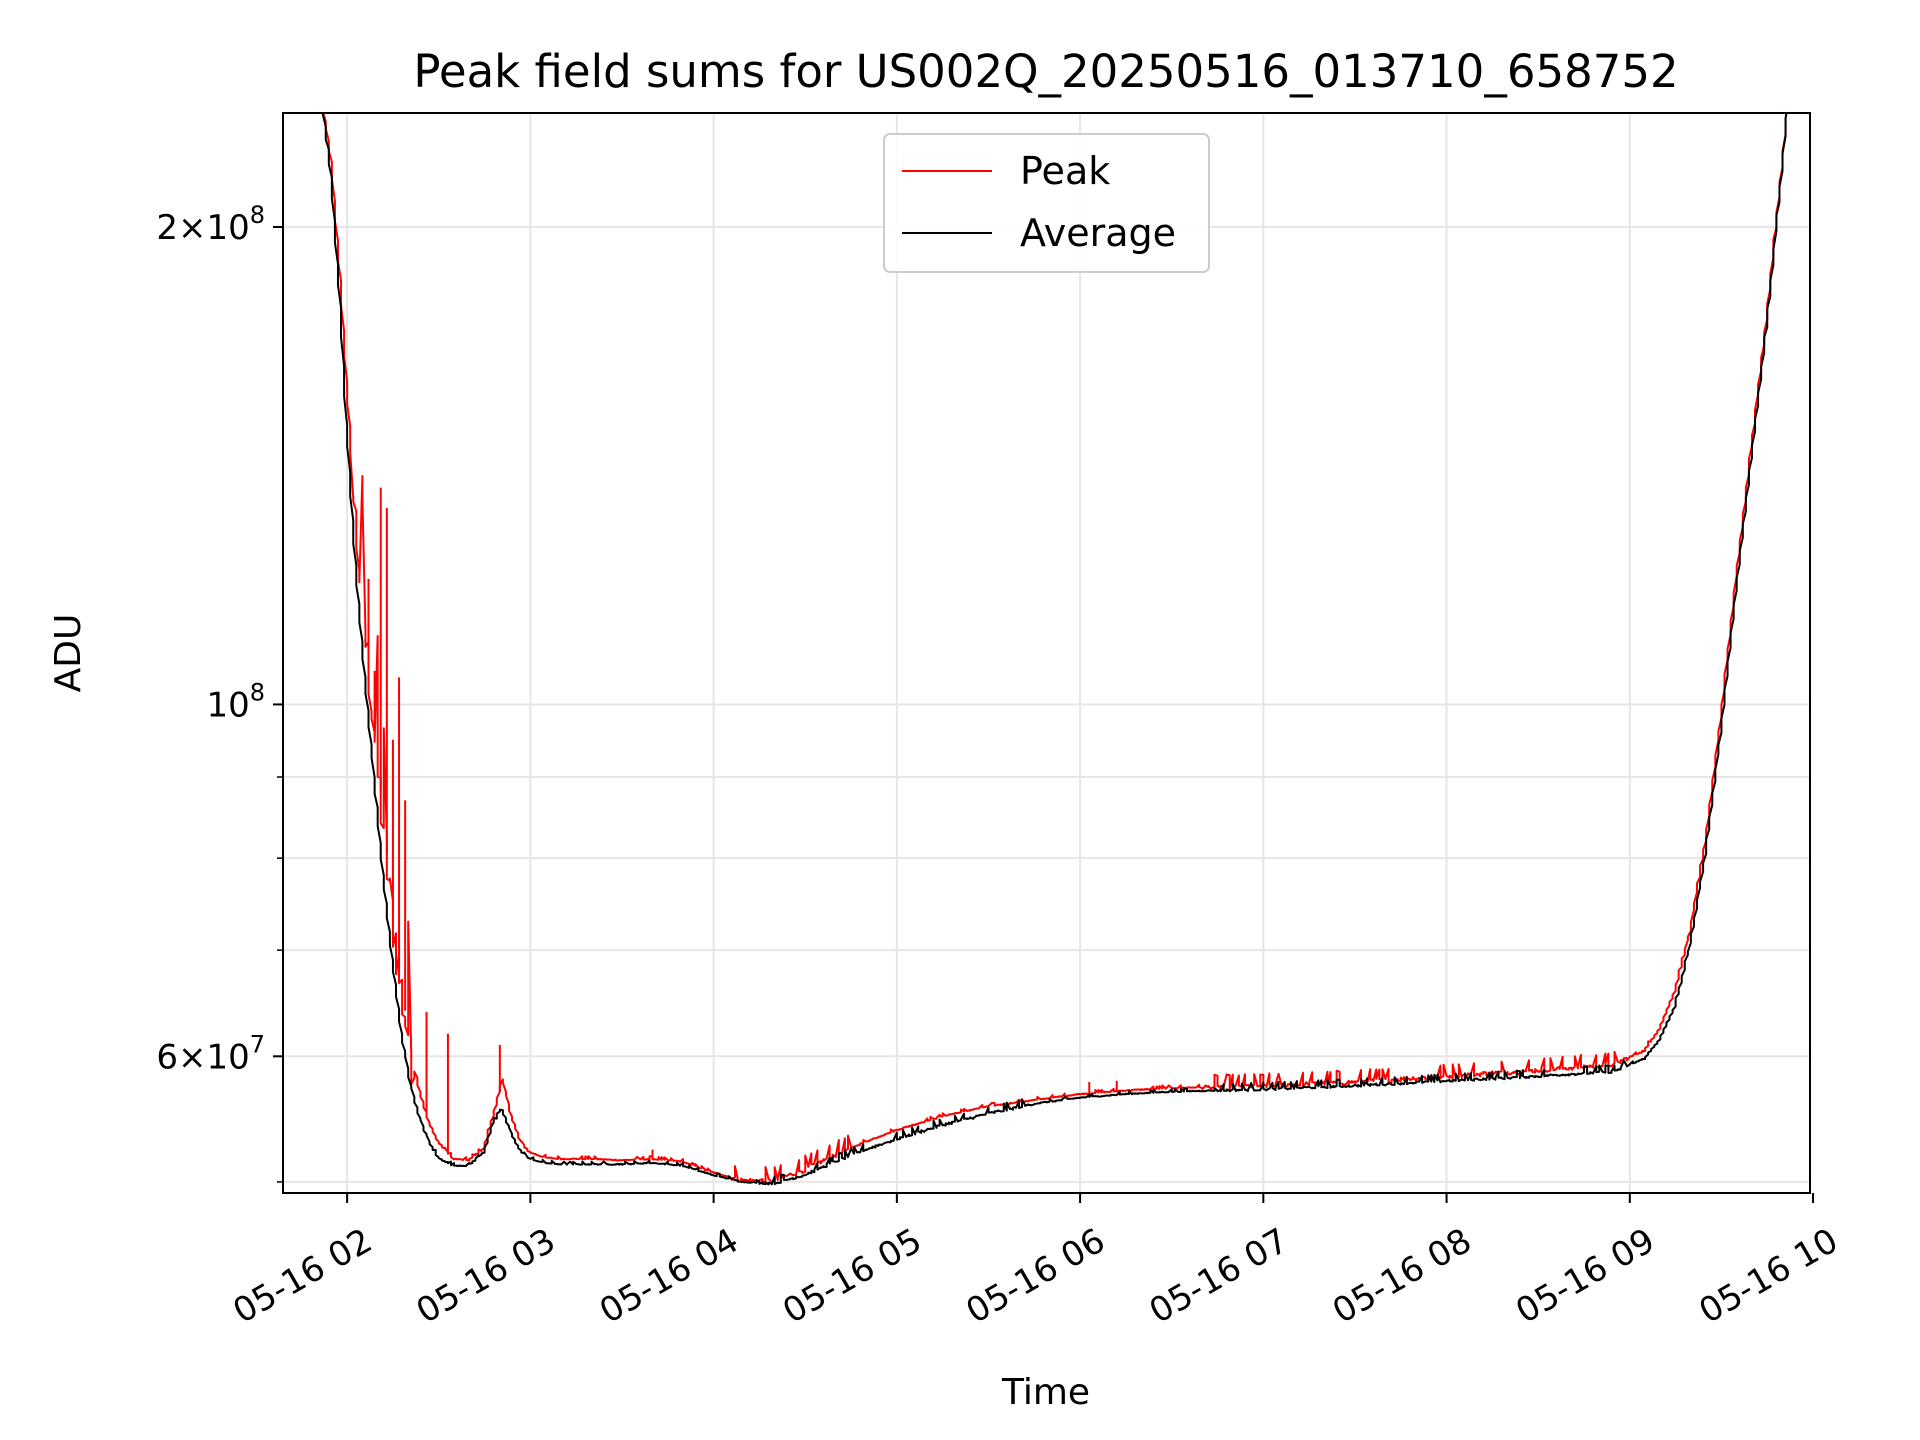  What do you see at coordinates (1045, 1392) in the screenshot?
I see `x-axis-label: Time` at bounding box center [1045, 1392].